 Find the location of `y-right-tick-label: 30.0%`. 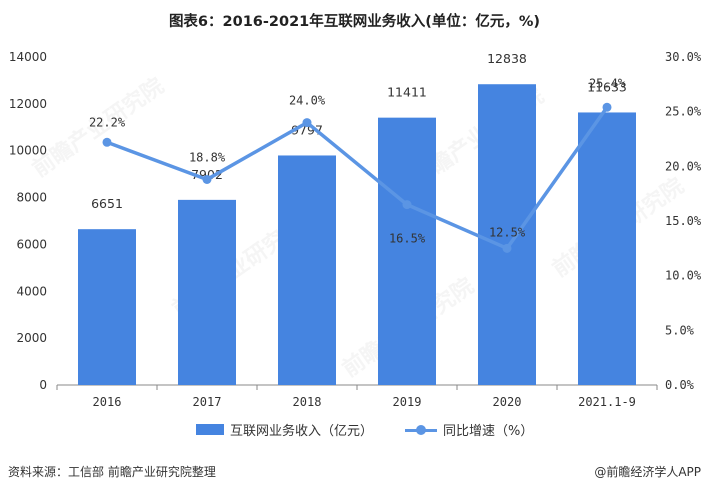

y-right-tick-label: 30.0% is located at coordinates (683, 57).